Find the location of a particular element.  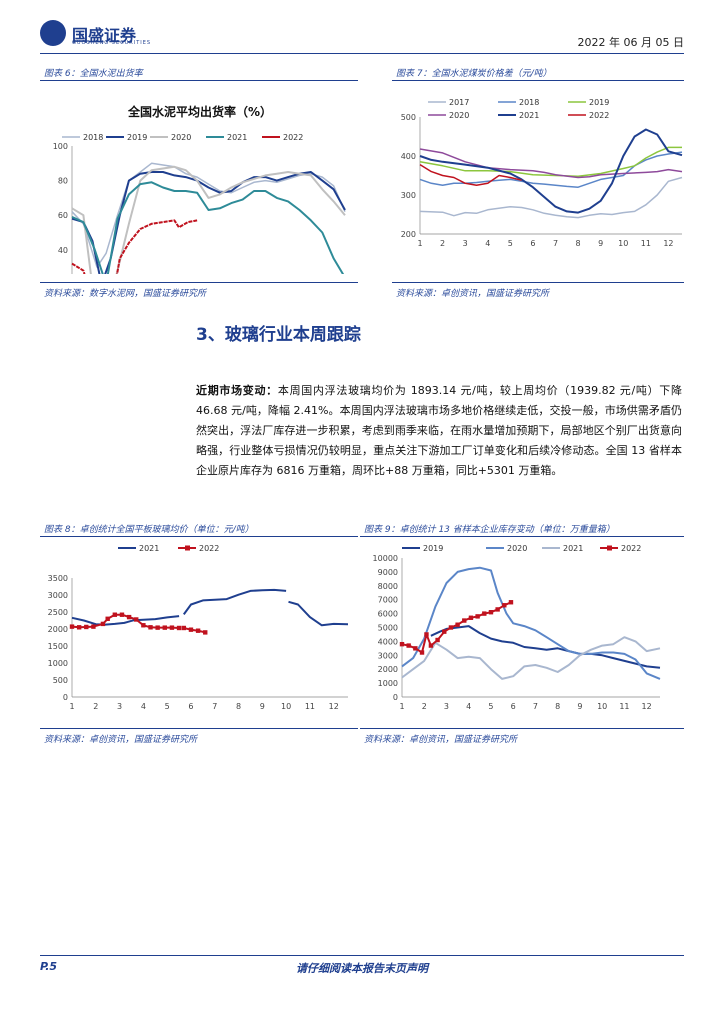

footer-divider is located at coordinates (362, 955).